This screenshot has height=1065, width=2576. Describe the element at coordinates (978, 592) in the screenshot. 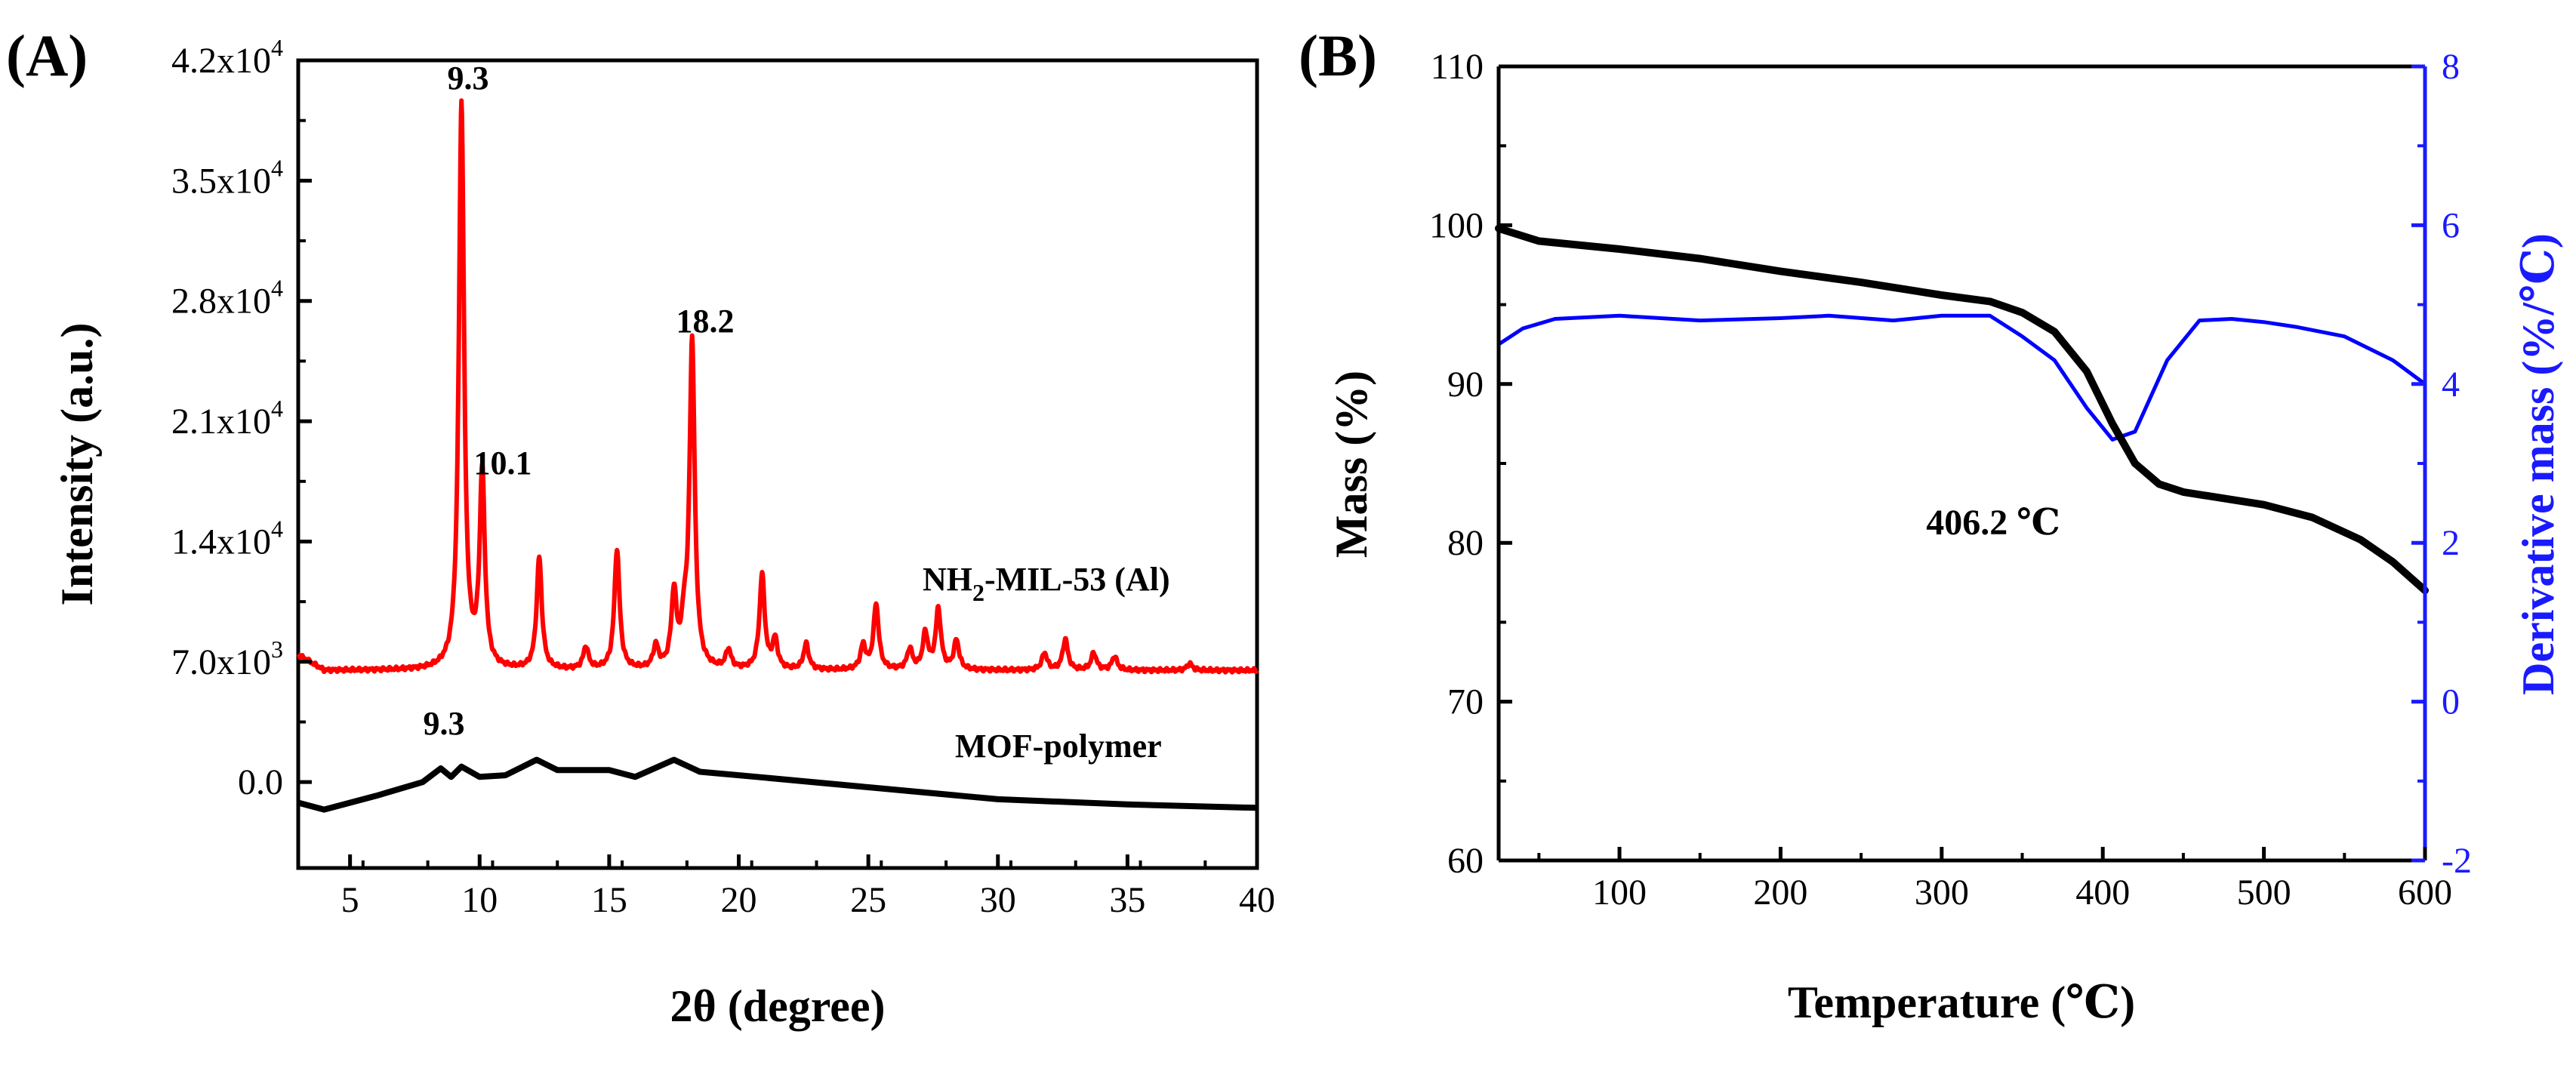

I see `series-label-nh2-sub: 2` at that location.